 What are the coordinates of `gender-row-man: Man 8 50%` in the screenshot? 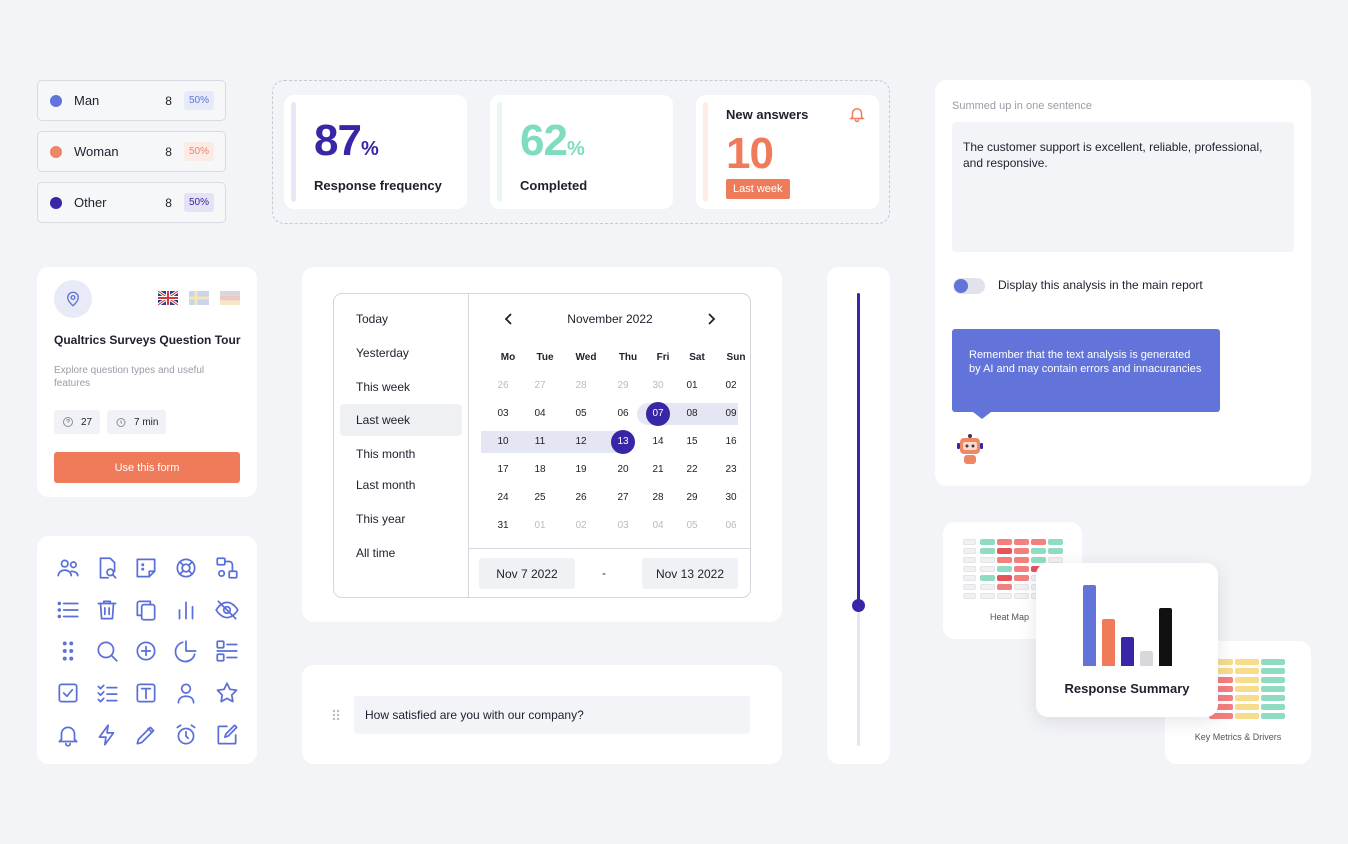 It's located at (131, 100).